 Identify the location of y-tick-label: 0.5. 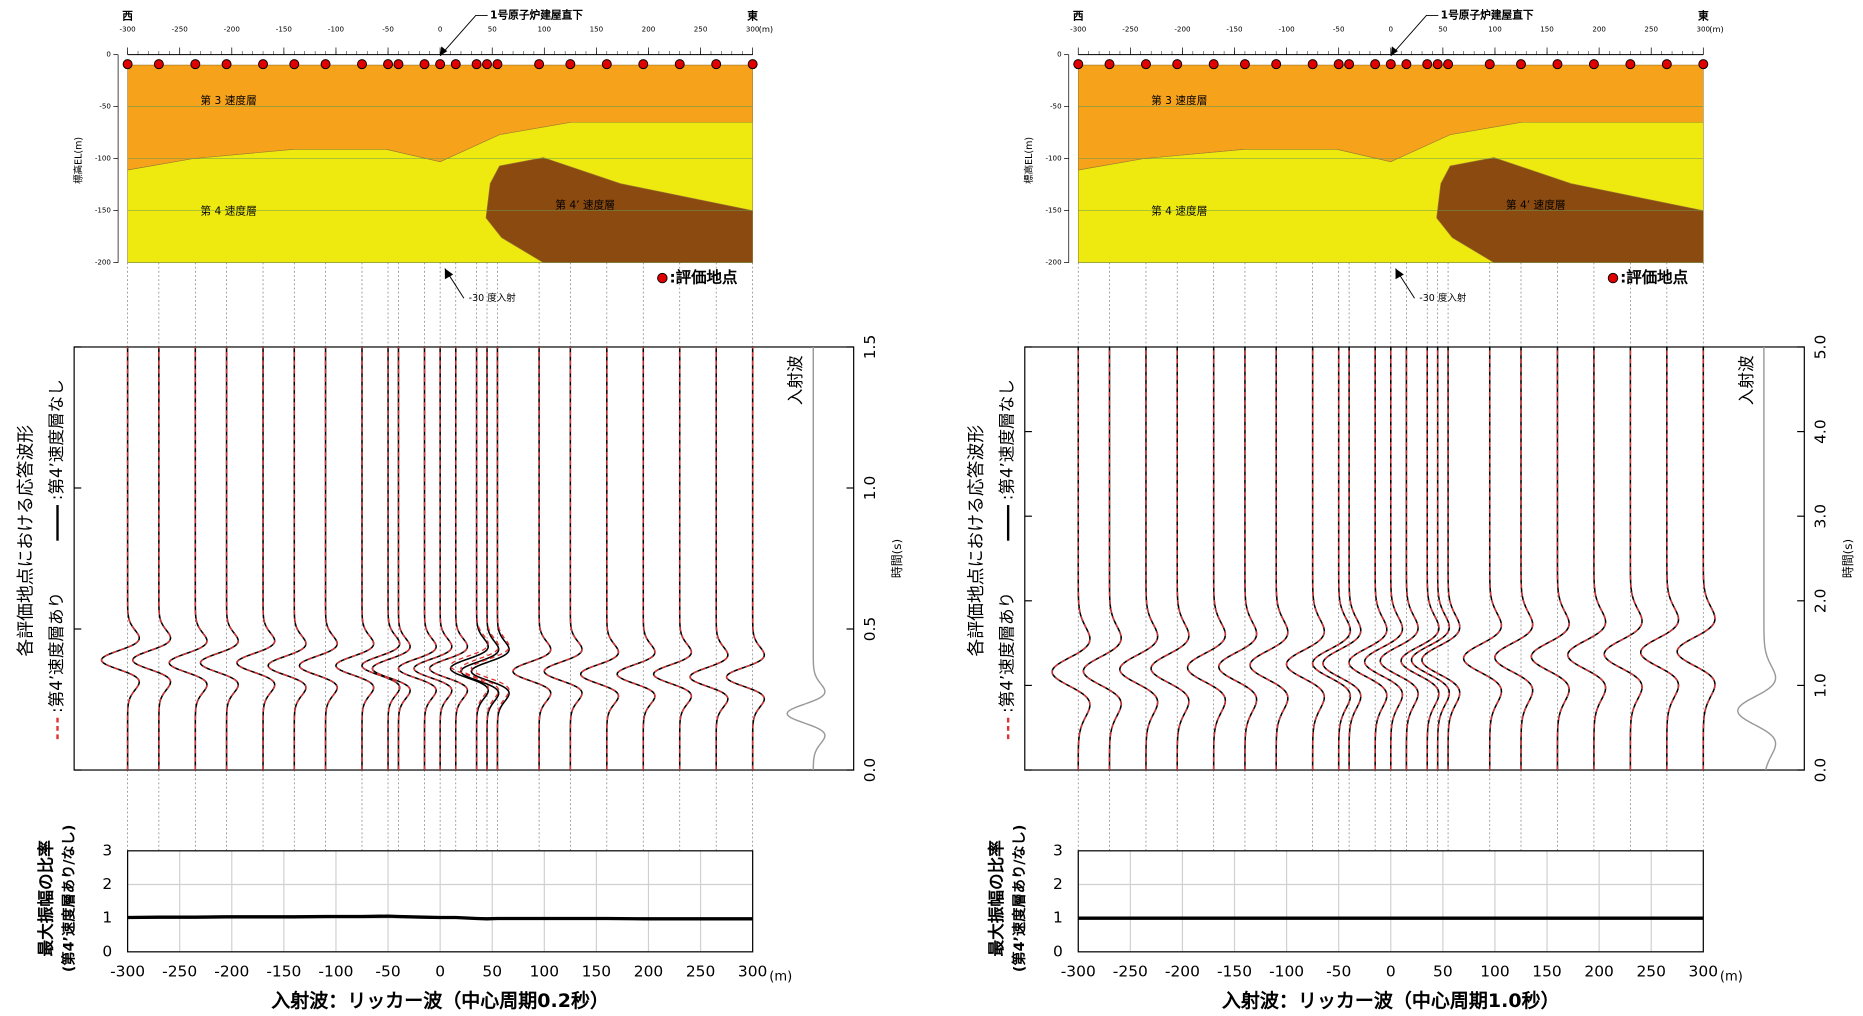
(870, 629).